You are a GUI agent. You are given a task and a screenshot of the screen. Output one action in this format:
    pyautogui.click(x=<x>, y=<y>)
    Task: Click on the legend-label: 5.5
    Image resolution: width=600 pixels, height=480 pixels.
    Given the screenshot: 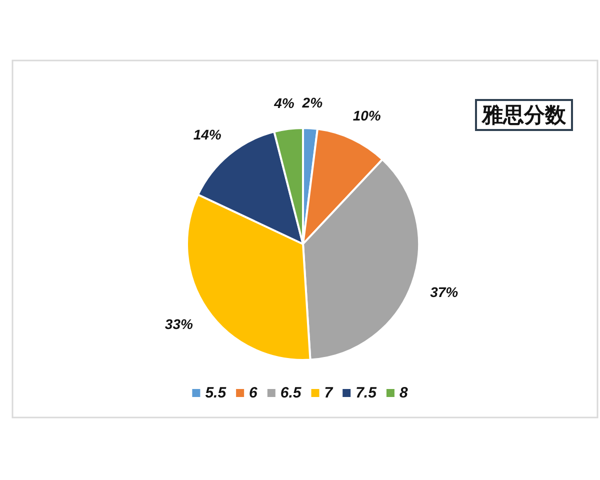 What is the action you would take?
    pyautogui.click(x=216, y=393)
    